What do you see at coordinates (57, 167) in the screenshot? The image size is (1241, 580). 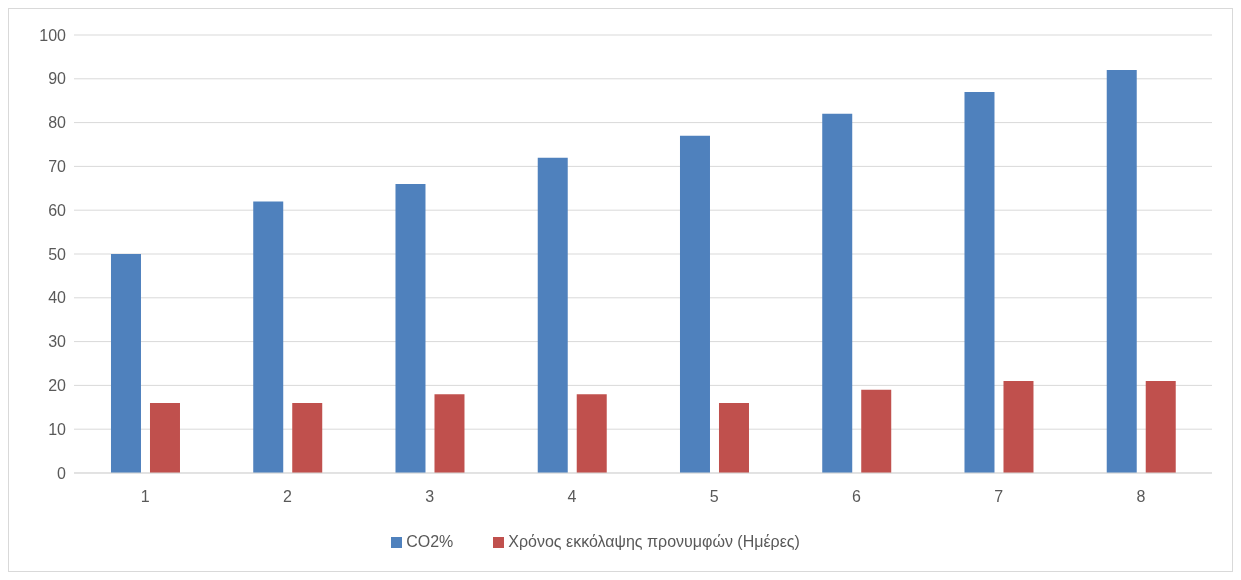 I see `y-tick-label: 70` at bounding box center [57, 167].